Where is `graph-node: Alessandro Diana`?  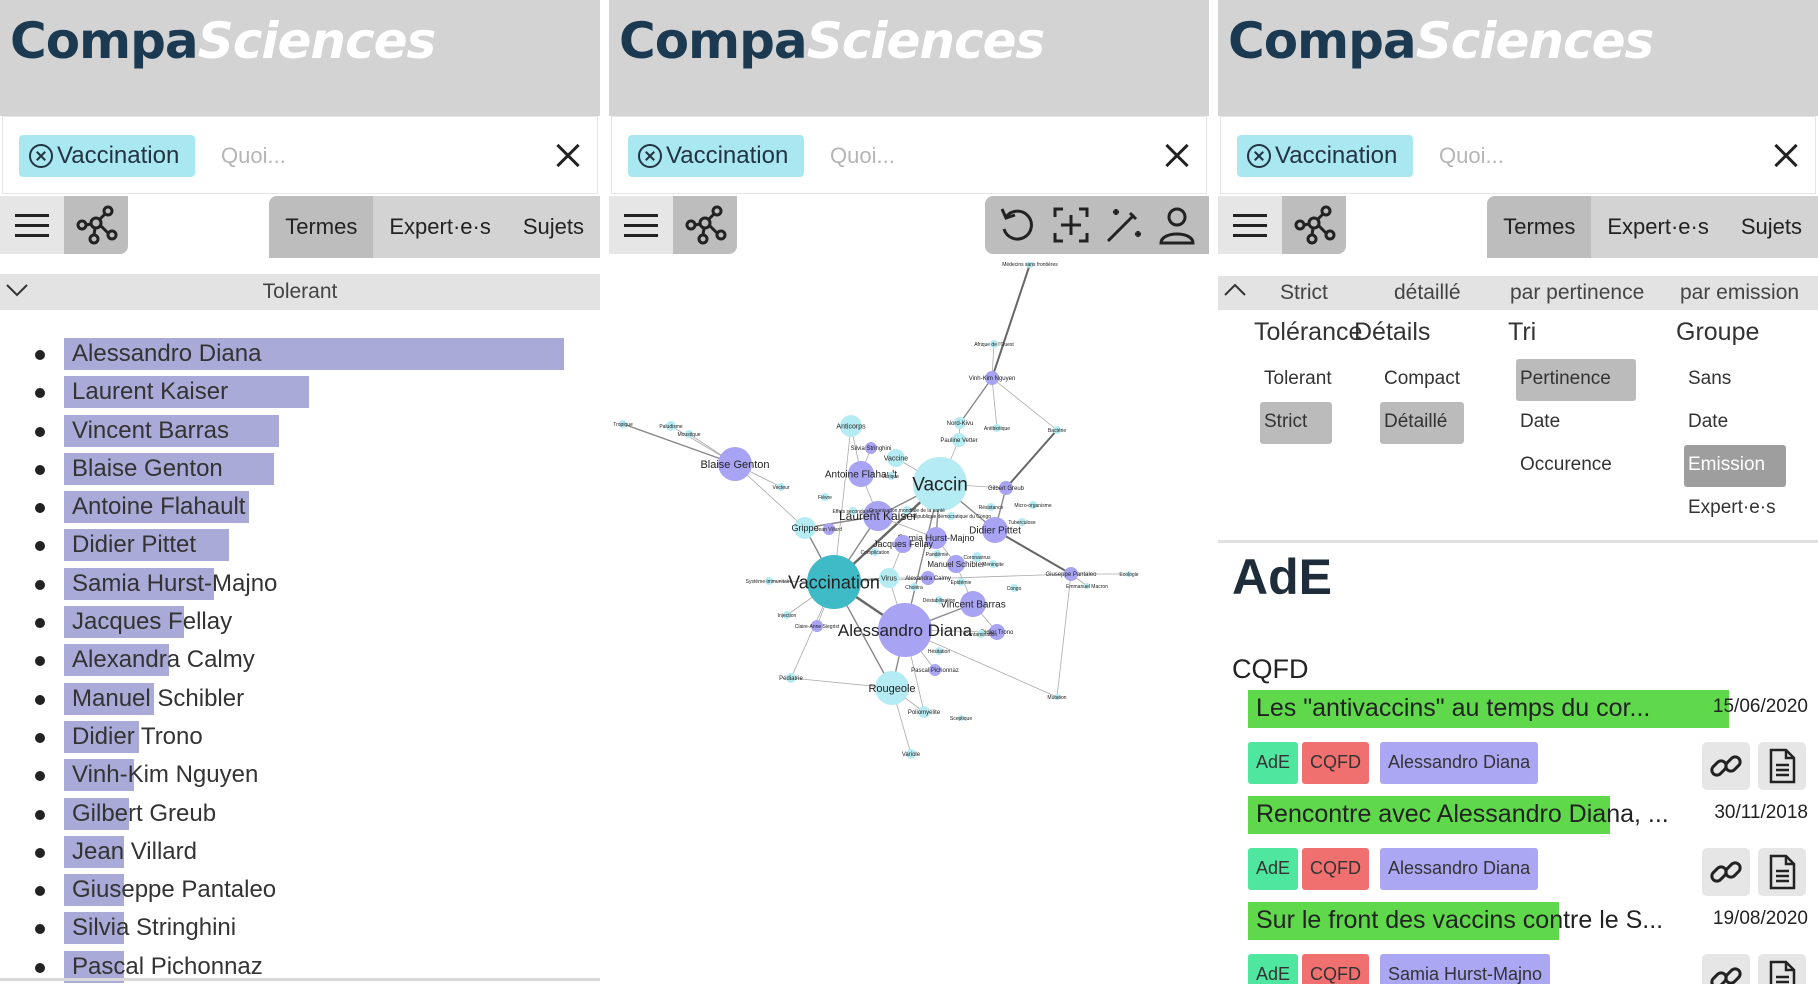 graph-node: Alessandro Diana is located at coordinates (905, 630).